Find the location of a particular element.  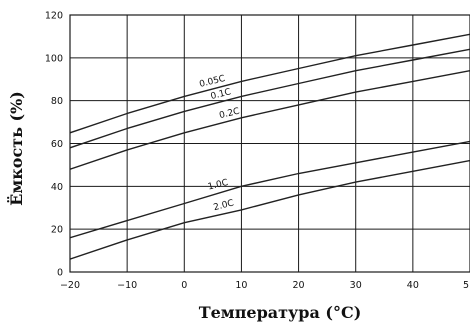

y-tick-label: 0 is located at coordinates (60, 273).